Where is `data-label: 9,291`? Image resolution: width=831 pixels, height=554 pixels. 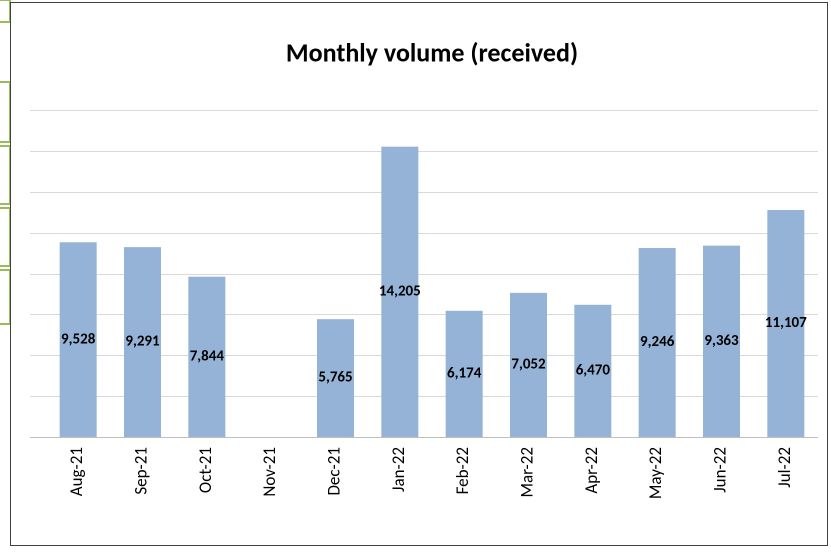
data-label: 9,291 is located at coordinates (142, 342).